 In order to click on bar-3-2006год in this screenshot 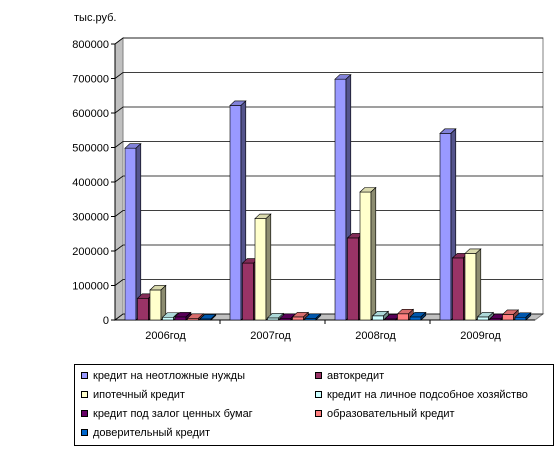, I will do `click(155, 305)`.